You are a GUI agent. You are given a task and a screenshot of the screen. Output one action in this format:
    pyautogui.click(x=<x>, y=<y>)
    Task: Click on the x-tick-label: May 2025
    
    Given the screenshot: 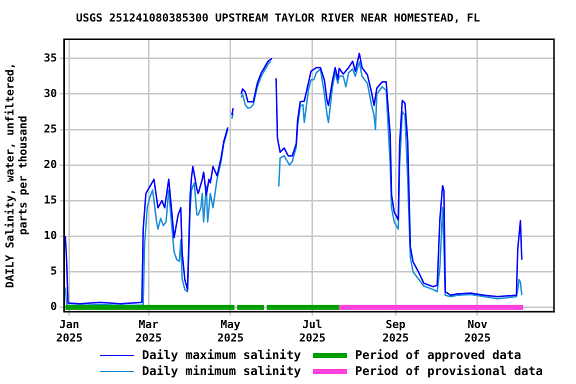 What is the action you would take?
    pyautogui.click(x=230, y=331)
    